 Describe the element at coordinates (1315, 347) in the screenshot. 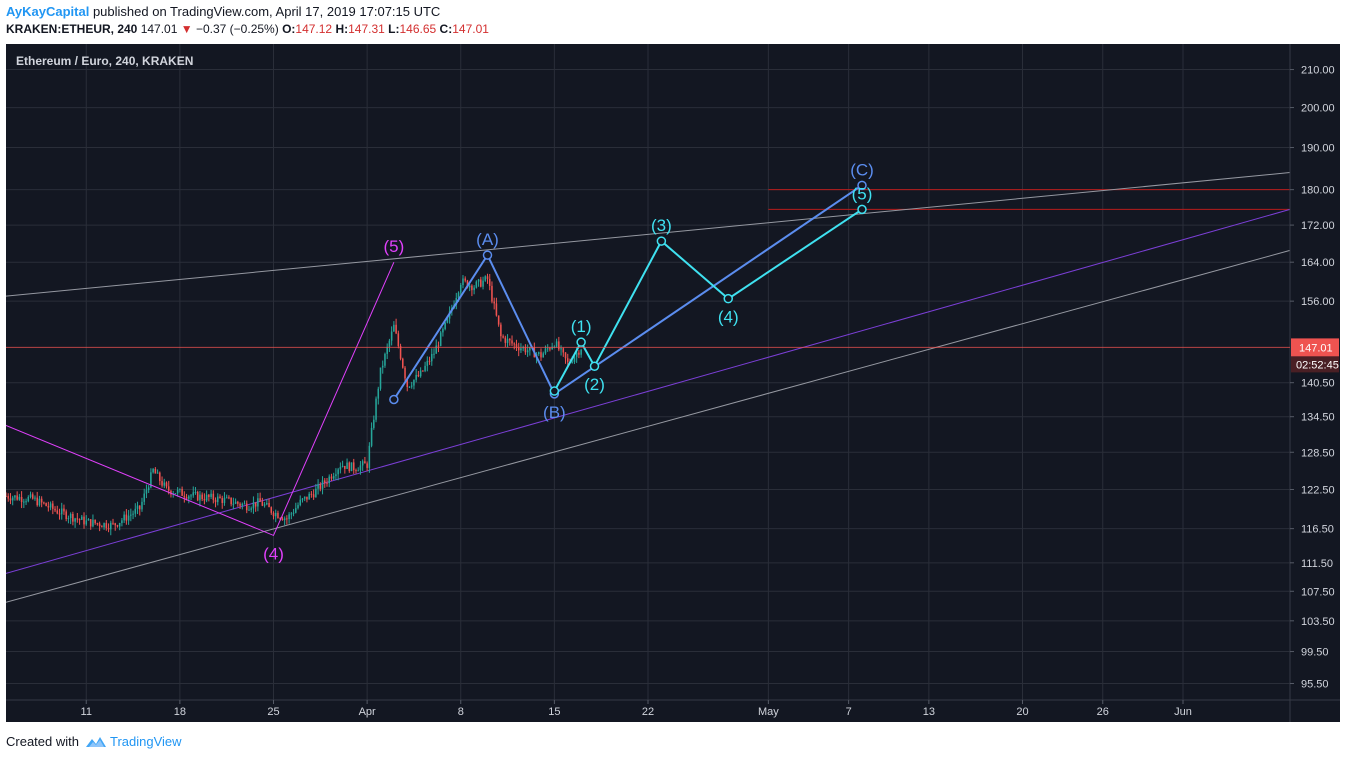

I see `last-price-tag` at that location.